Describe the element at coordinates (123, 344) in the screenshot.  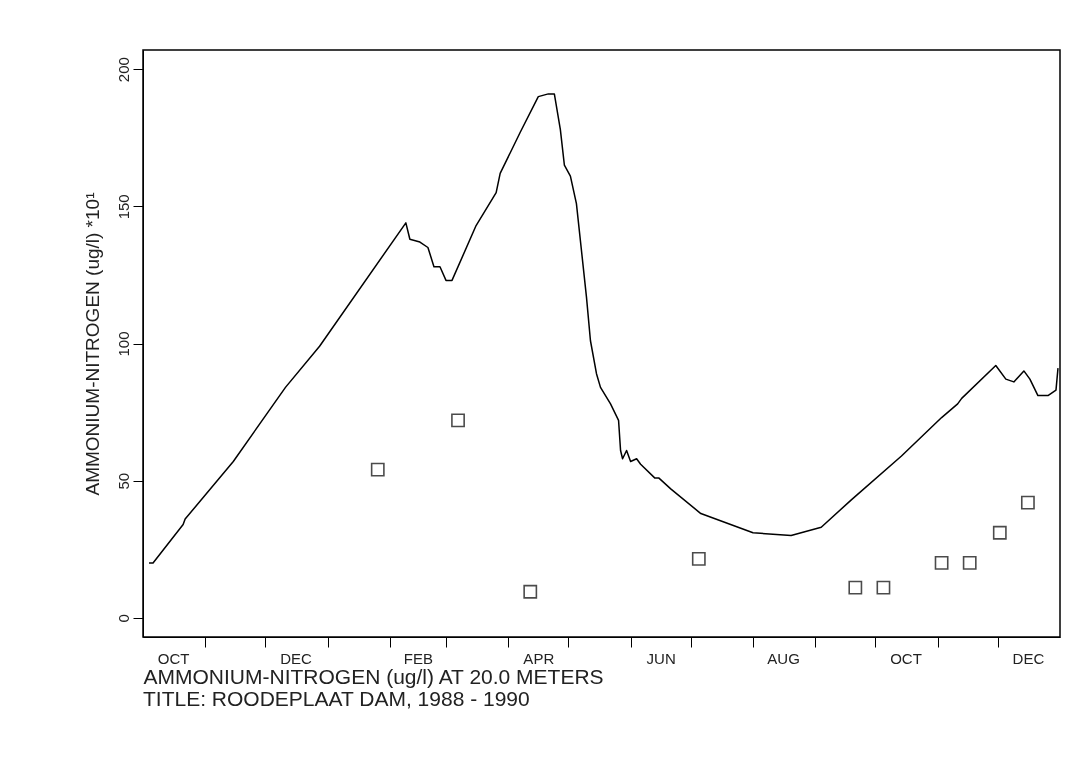
I see `y-tick-label: 100` at that location.